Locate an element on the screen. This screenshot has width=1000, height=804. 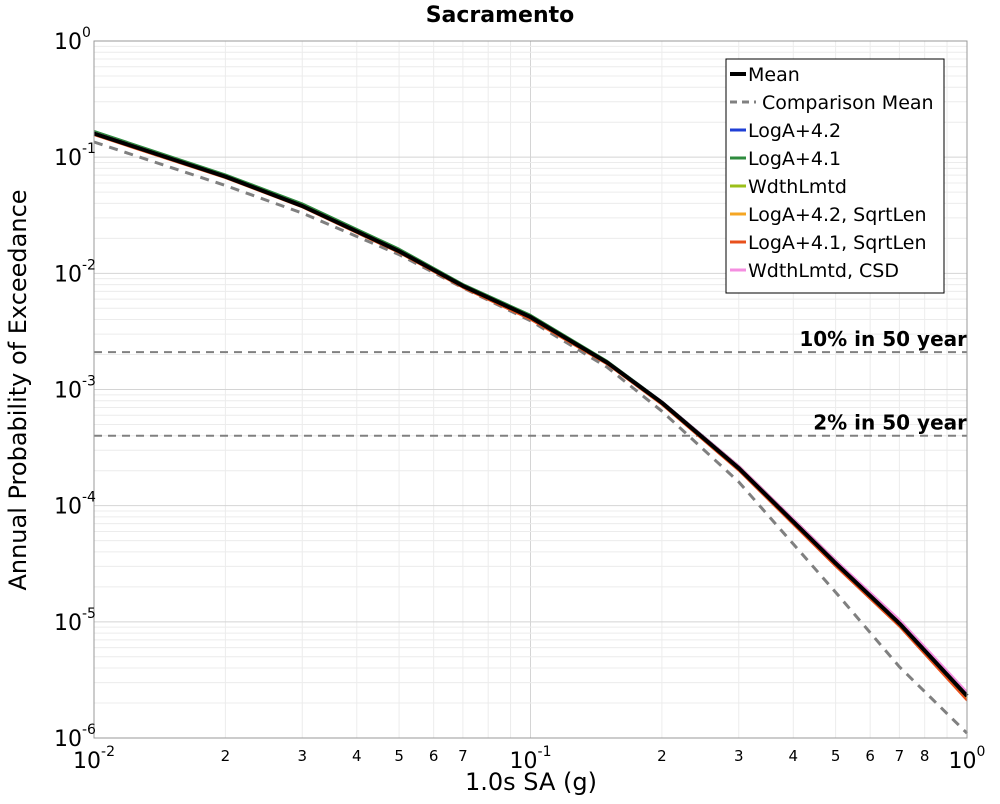
x-minor-tick-label: 8 is located at coordinates (925, 756).